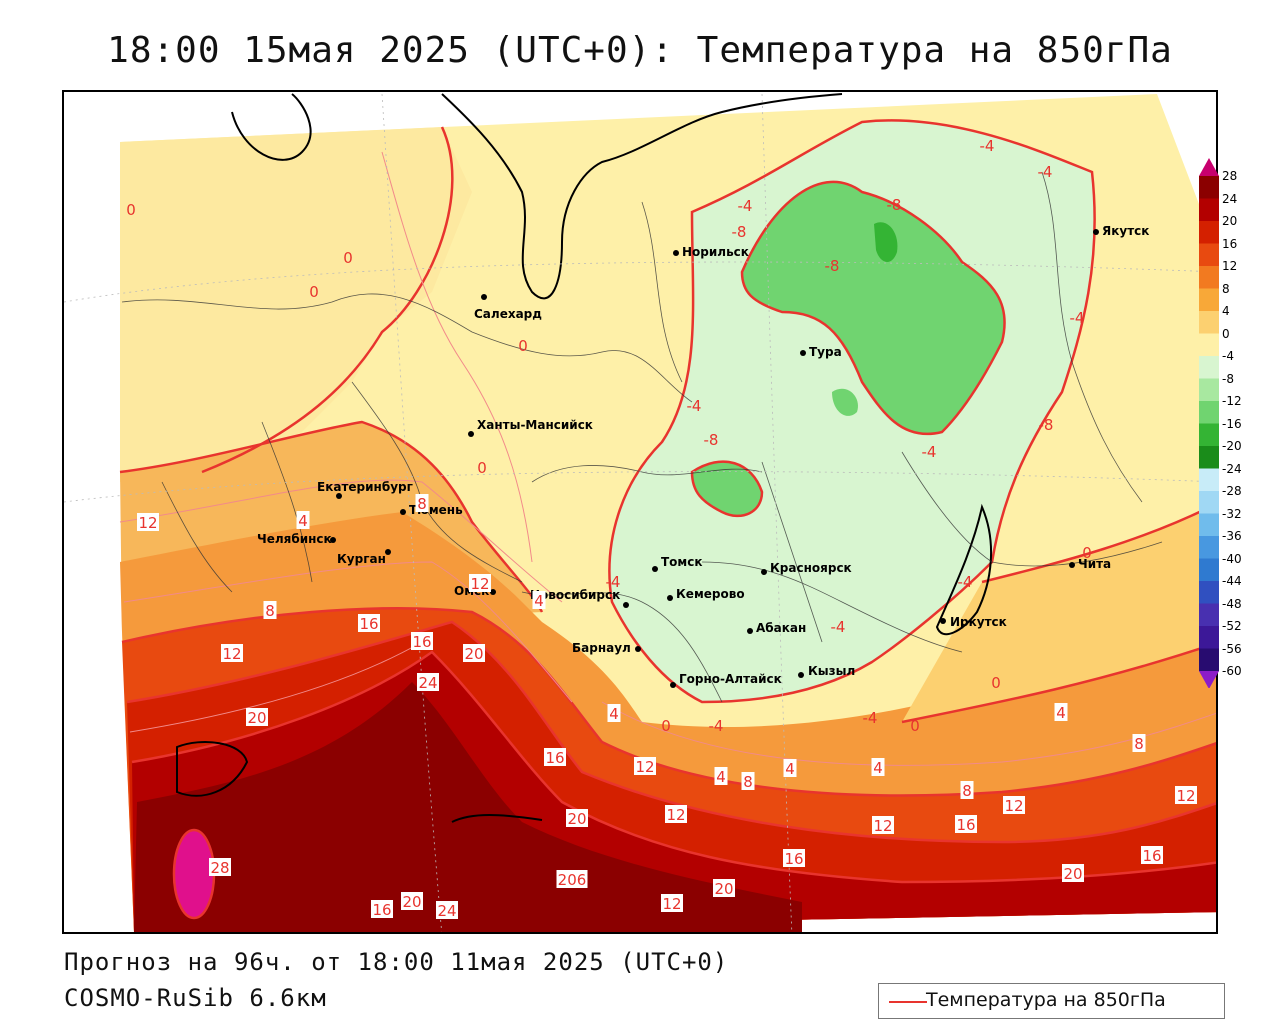 This screenshot has height=1024, width=1280. I want to click on svg-text: Тура, so click(825, 352).